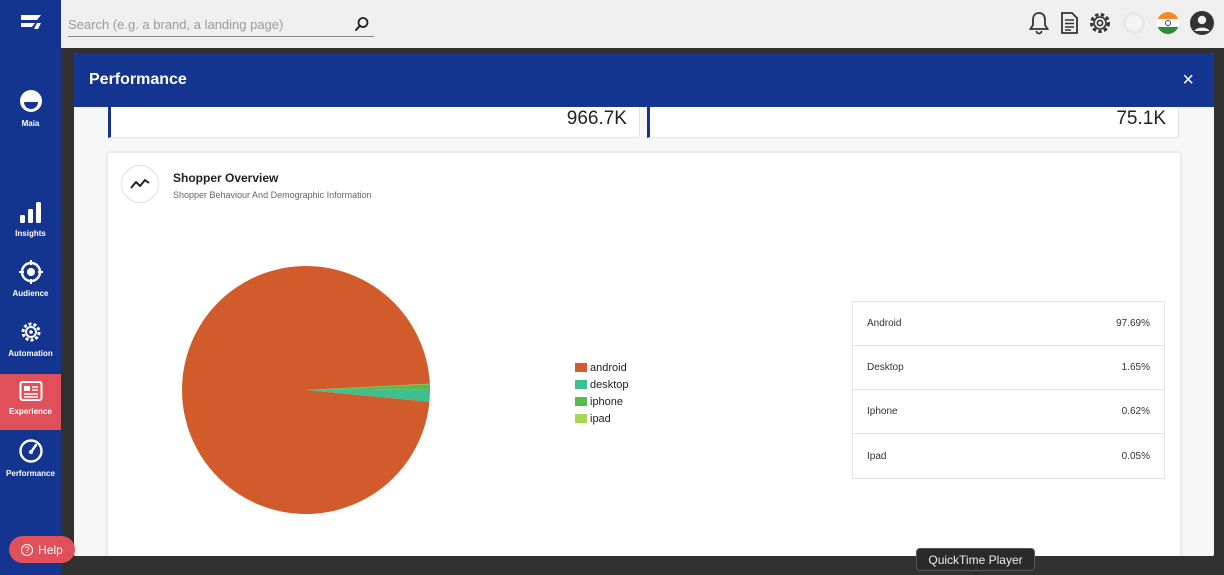 This screenshot has height=575, width=1224. I want to click on legend-item: ipad, so click(602, 418).